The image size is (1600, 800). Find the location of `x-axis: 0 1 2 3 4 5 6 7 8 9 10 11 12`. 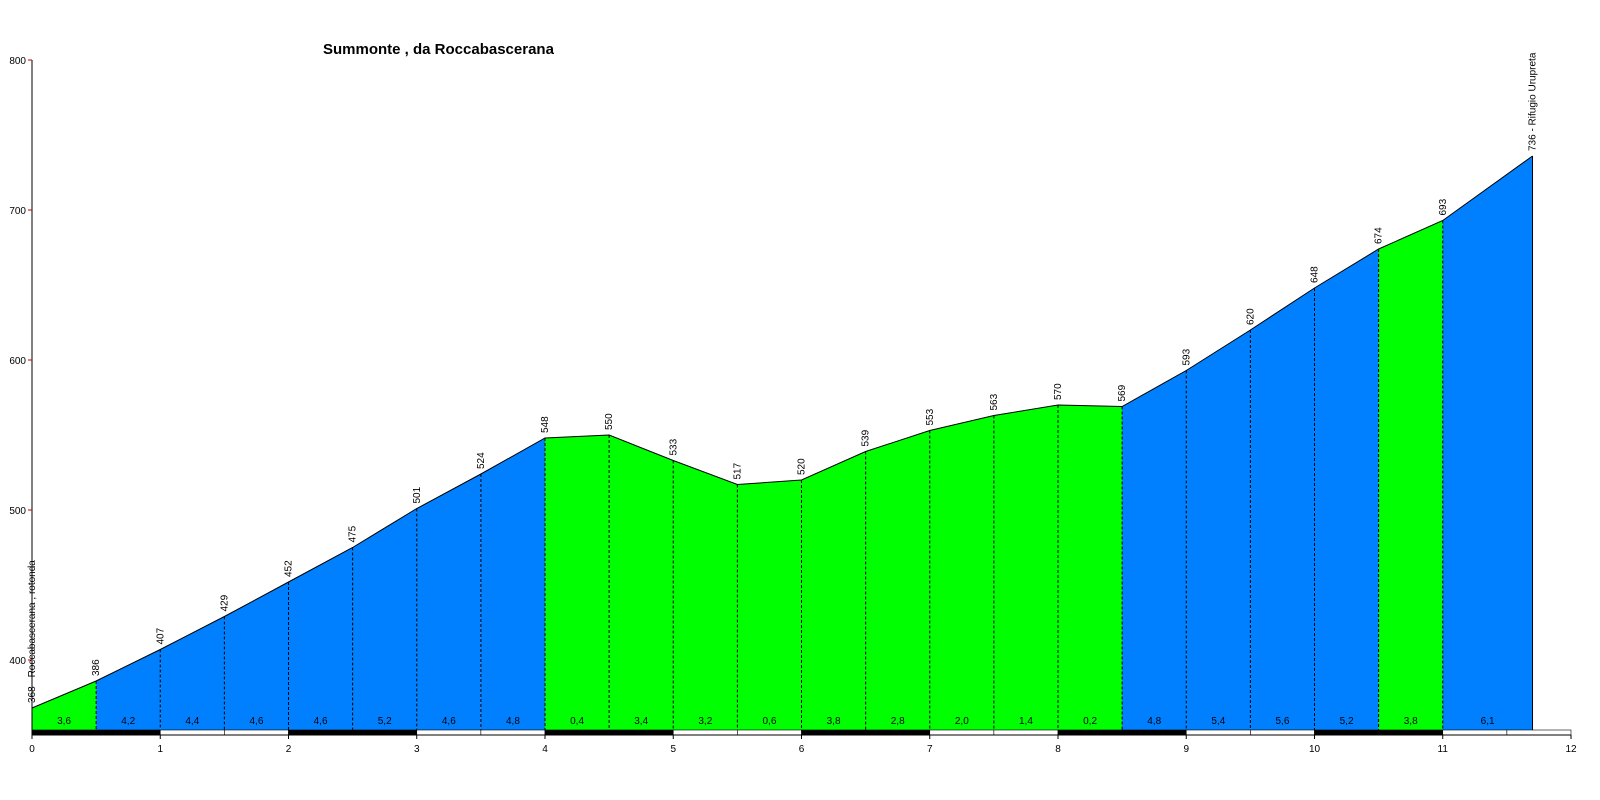

x-axis: 0 1 2 3 4 5 6 7 8 9 10 11 12 is located at coordinates (803, 744).